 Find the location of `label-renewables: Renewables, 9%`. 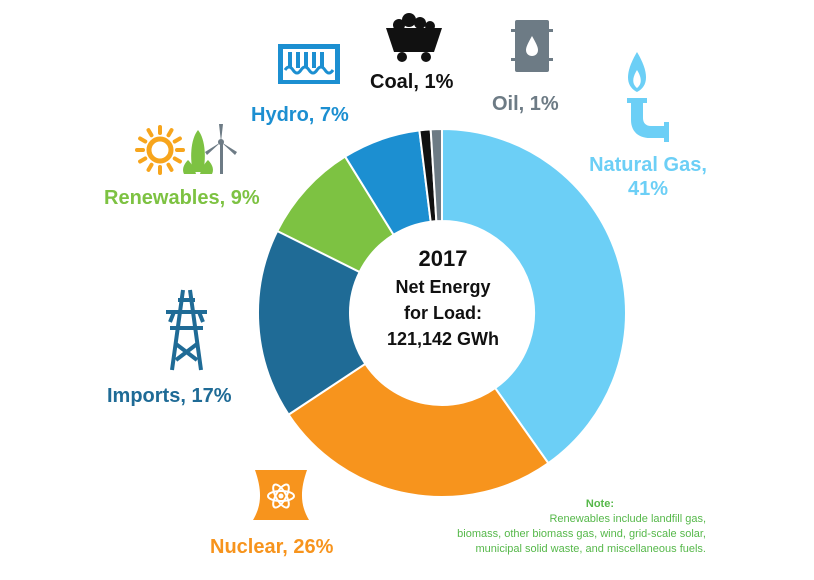

label-renewables: Renewables, 9% is located at coordinates (182, 198).